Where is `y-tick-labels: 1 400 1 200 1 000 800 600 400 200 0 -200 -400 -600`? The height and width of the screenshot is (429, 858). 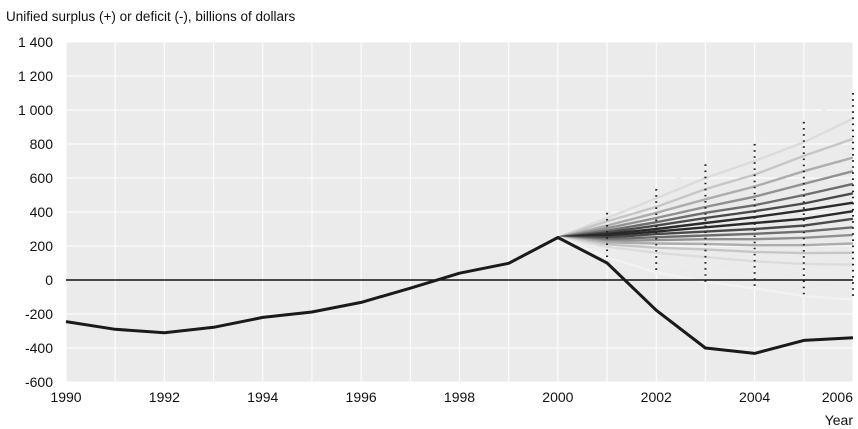
y-tick-labels: 1 400 1 200 1 000 800 600 400 200 0 -200 -400 -600 is located at coordinates (35, 212).